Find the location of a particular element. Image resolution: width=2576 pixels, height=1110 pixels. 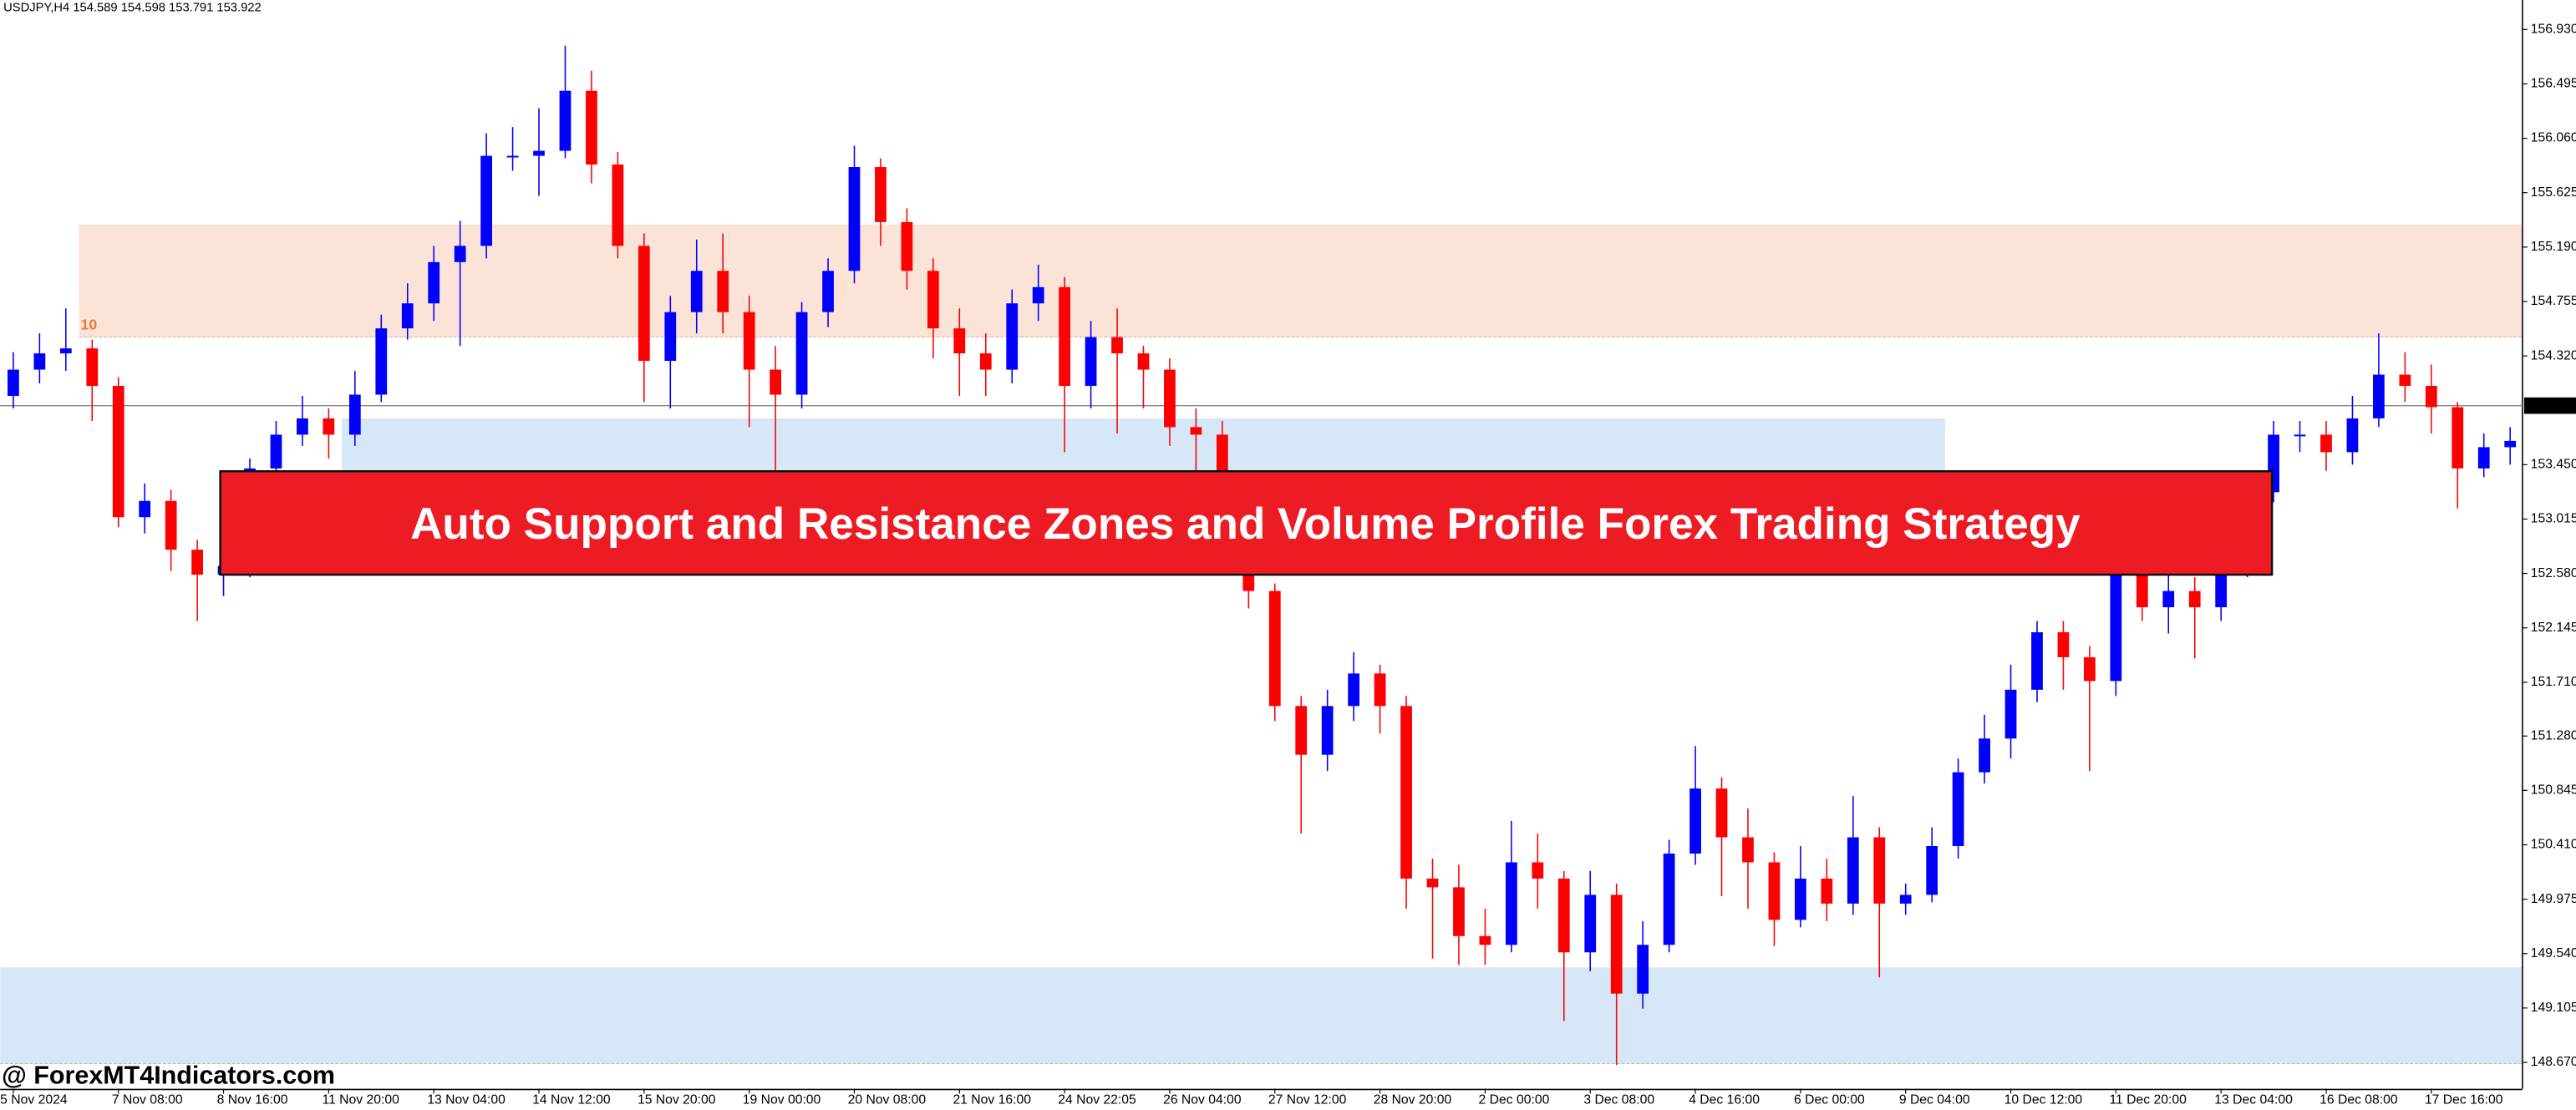

x-tick-label: 11 Dec 20:00 is located at coordinates (2148, 1099).